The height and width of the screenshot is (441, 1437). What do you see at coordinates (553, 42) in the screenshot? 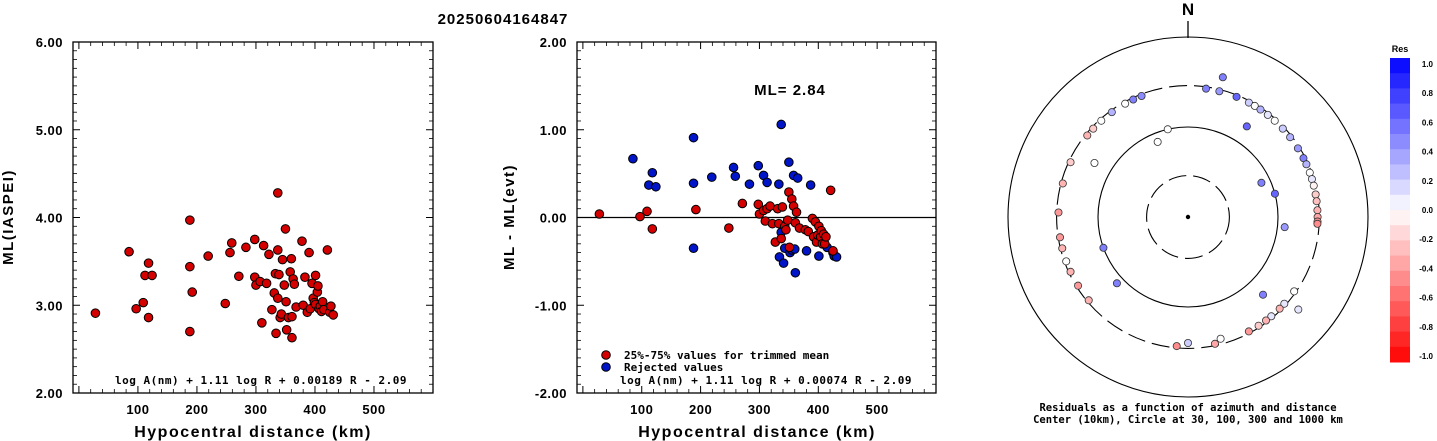
I see `panel2-y-tick-label: 2.00` at bounding box center [553, 42].